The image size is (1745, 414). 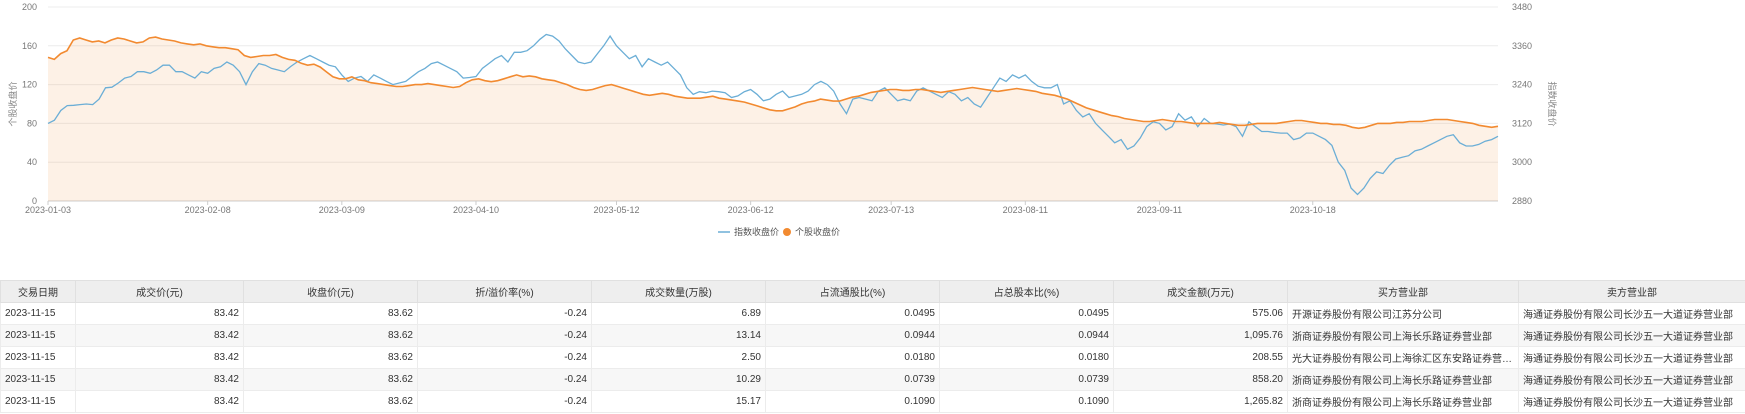 What do you see at coordinates (1159, 210) in the screenshot?
I see `x-tick-label: 2023-09-11` at bounding box center [1159, 210].